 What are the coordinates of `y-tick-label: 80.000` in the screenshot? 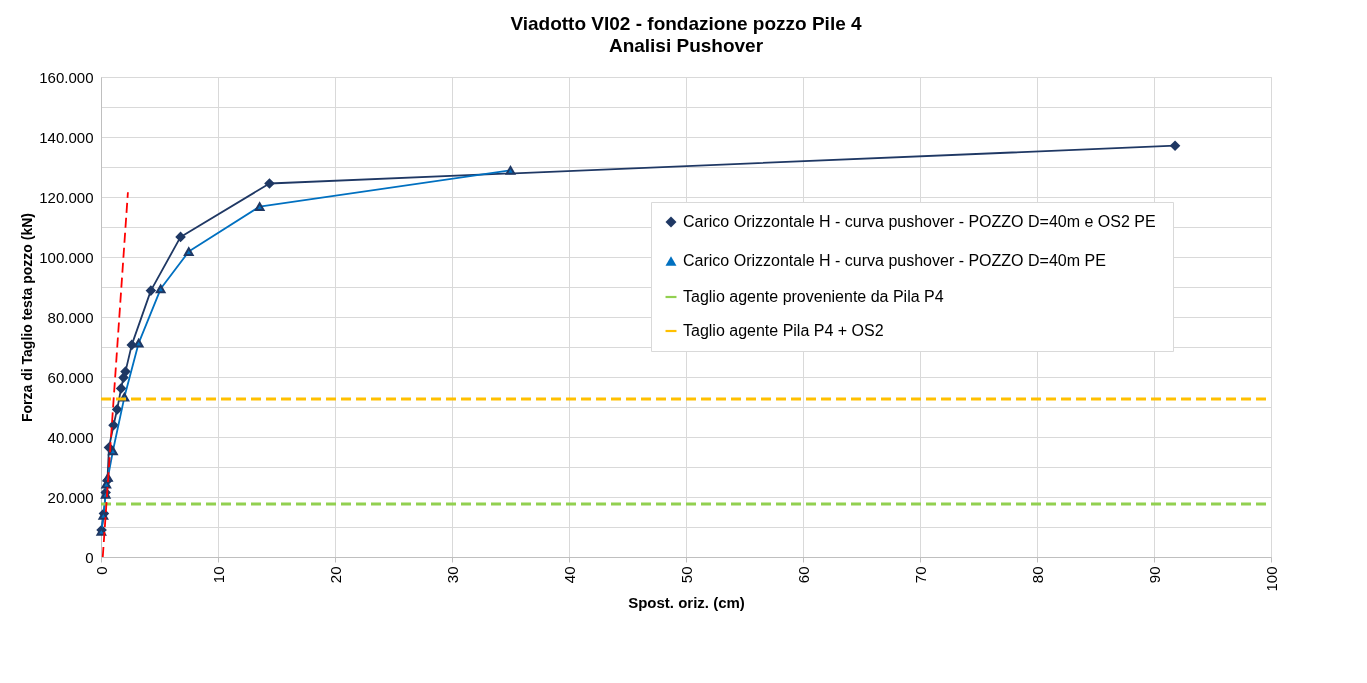 It's located at (70, 317).